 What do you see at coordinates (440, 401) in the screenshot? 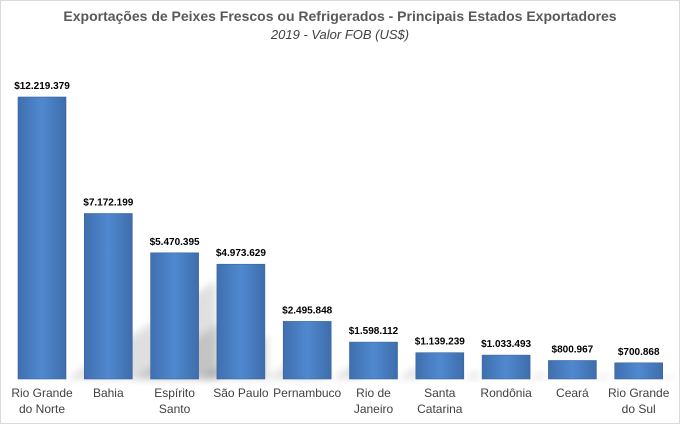
I see `category-label: Santa Catarina` at bounding box center [440, 401].